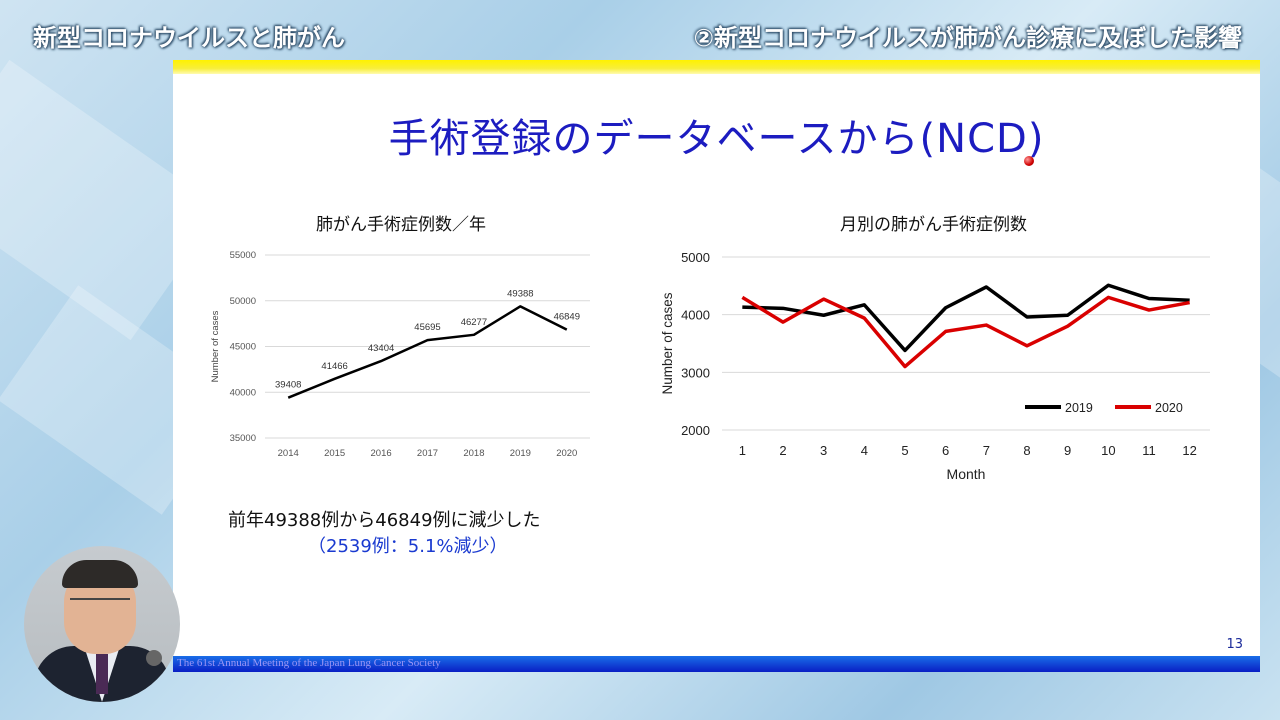  I want to click on x-tick-label: 2, so click(782, 450).